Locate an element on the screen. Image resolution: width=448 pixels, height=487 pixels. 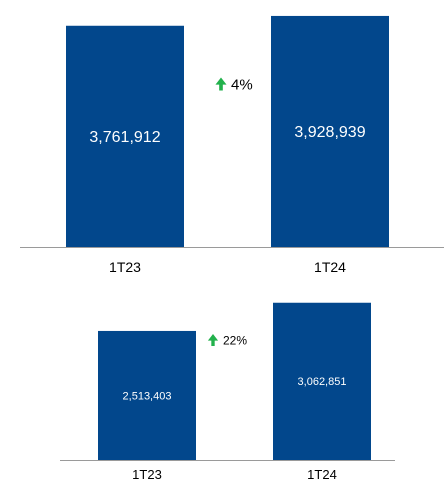
bar-value-label: 2,513,403 is located at coordinates (147, 396).